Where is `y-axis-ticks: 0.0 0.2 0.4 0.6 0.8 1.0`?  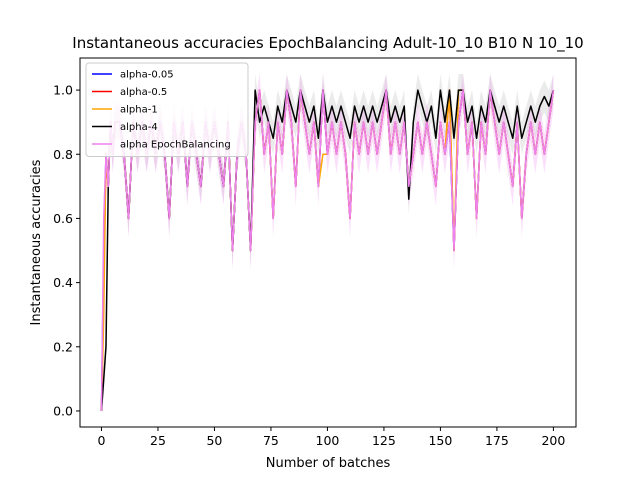
y-axis-ticks: 0.0 0.2 0.4 0.6 0.8 1.0 is located at coordinates (66, 250).